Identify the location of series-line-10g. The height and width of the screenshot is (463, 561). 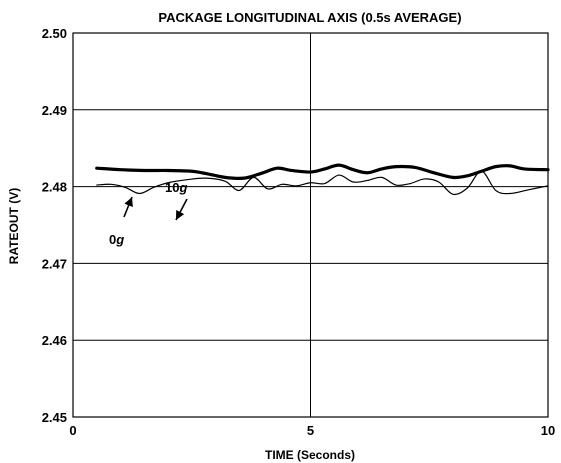
(322, 172).